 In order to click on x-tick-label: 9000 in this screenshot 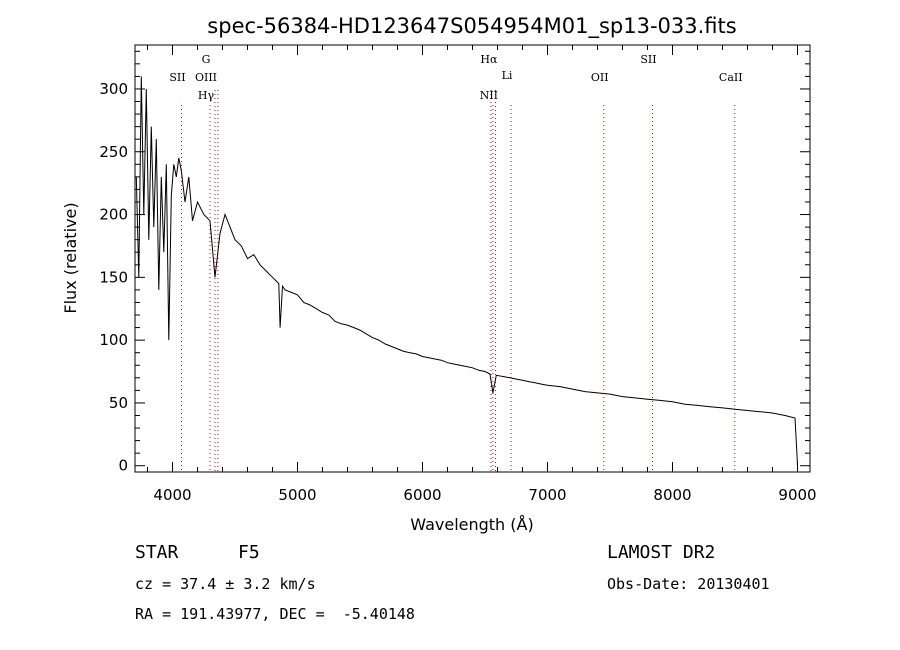, I will do `click(797, 495)`.